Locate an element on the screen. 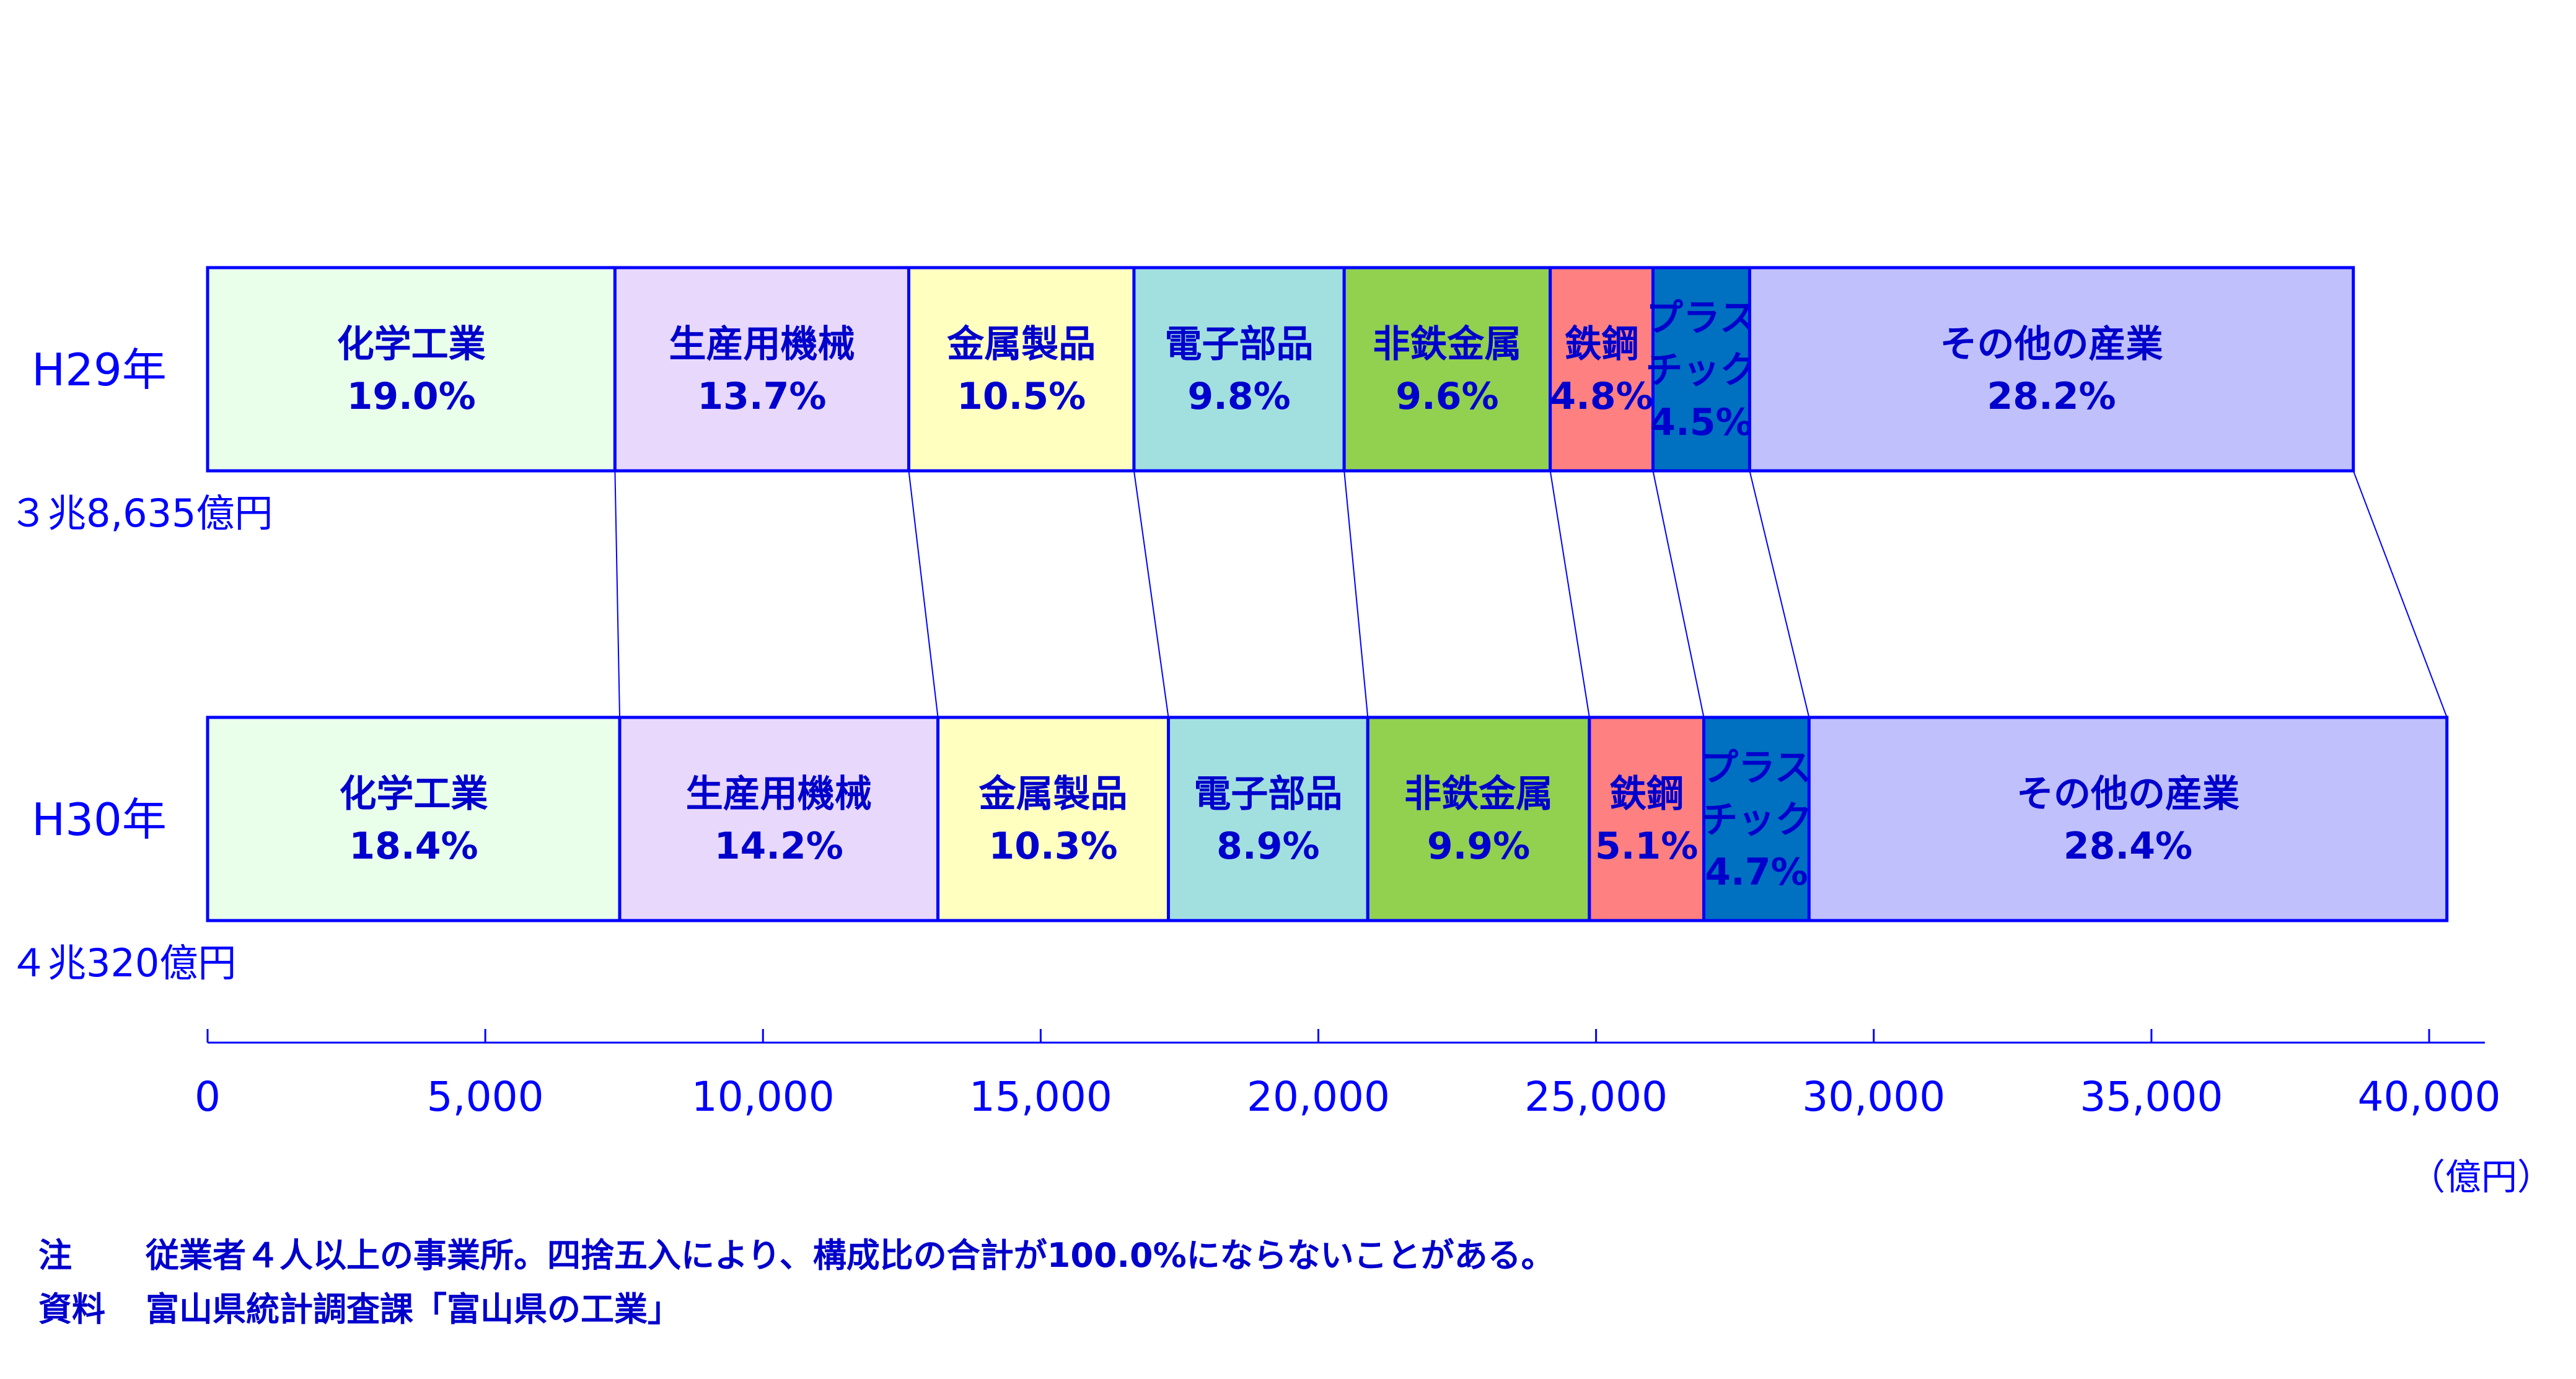 This screenshot has width=2576, height=1379. segment-share-label: 4.7% is located at coordinates (1757, 872).